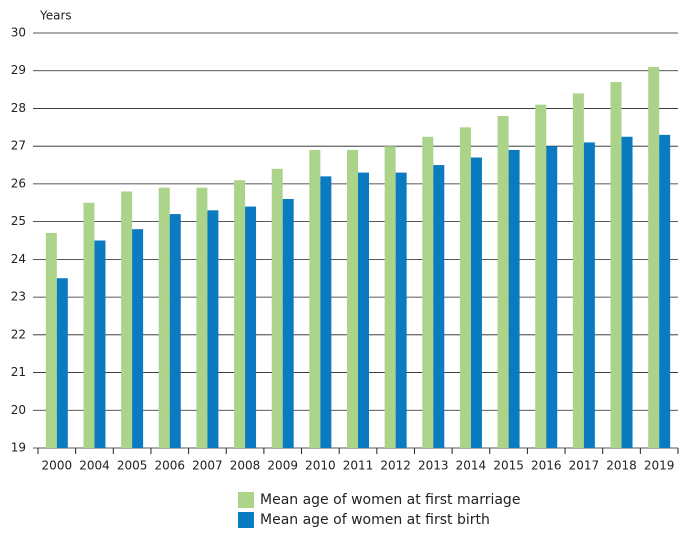 This screenshot has height=536, width=682. I want to click on y-axis-label: Years, so click(55, 16).